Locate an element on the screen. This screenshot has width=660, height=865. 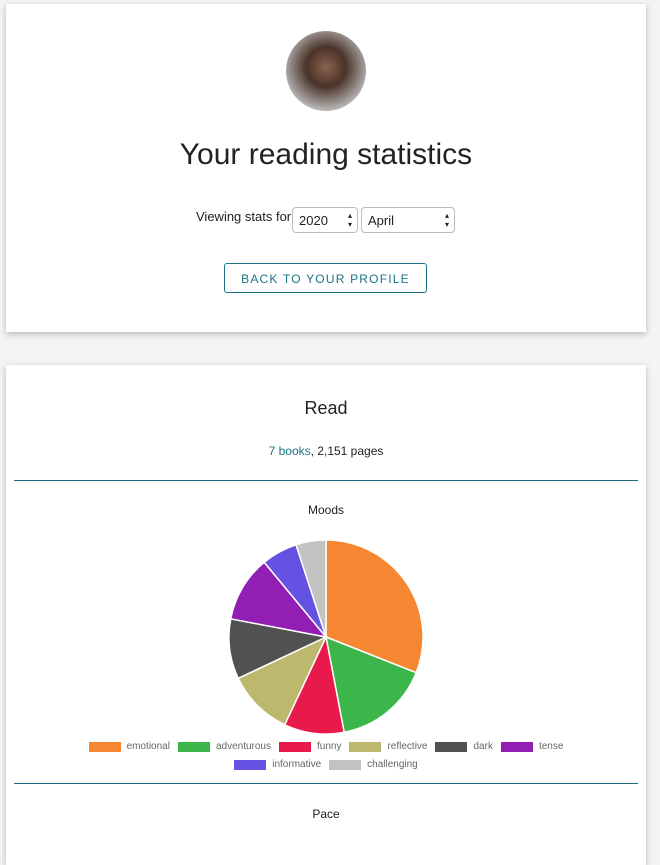
section-title: Read is located at coordinates (326, 408).